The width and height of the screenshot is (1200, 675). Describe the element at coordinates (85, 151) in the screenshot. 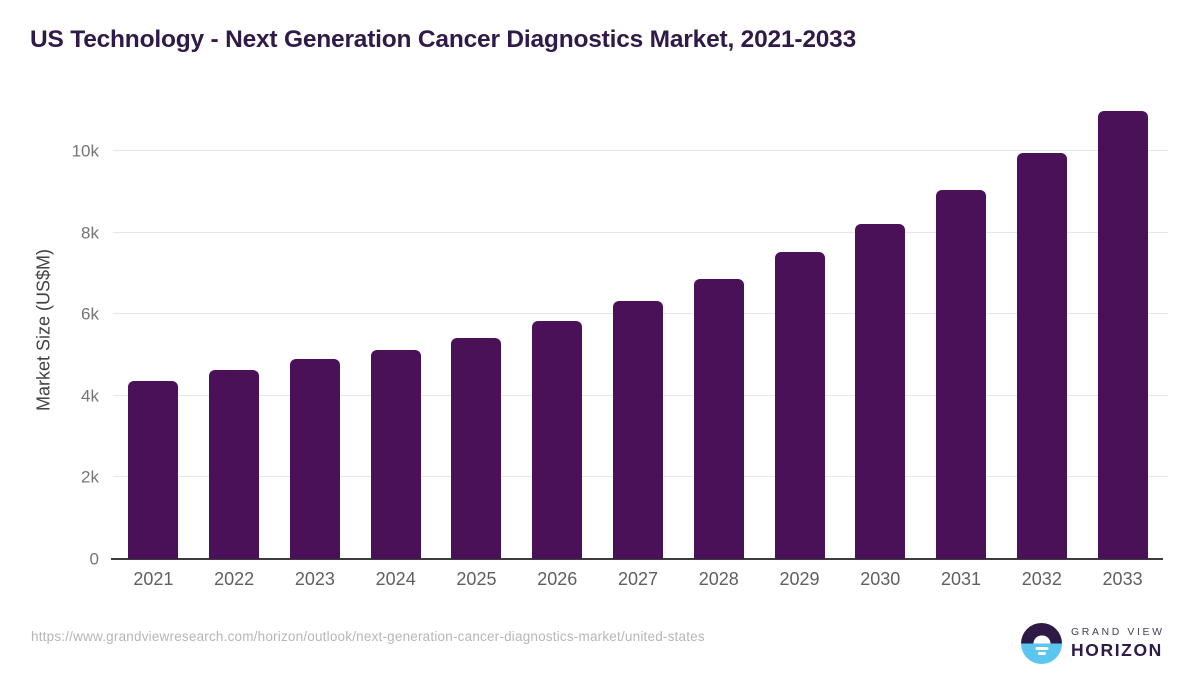

I see `y-tick-label-10k: 10k` at that location.